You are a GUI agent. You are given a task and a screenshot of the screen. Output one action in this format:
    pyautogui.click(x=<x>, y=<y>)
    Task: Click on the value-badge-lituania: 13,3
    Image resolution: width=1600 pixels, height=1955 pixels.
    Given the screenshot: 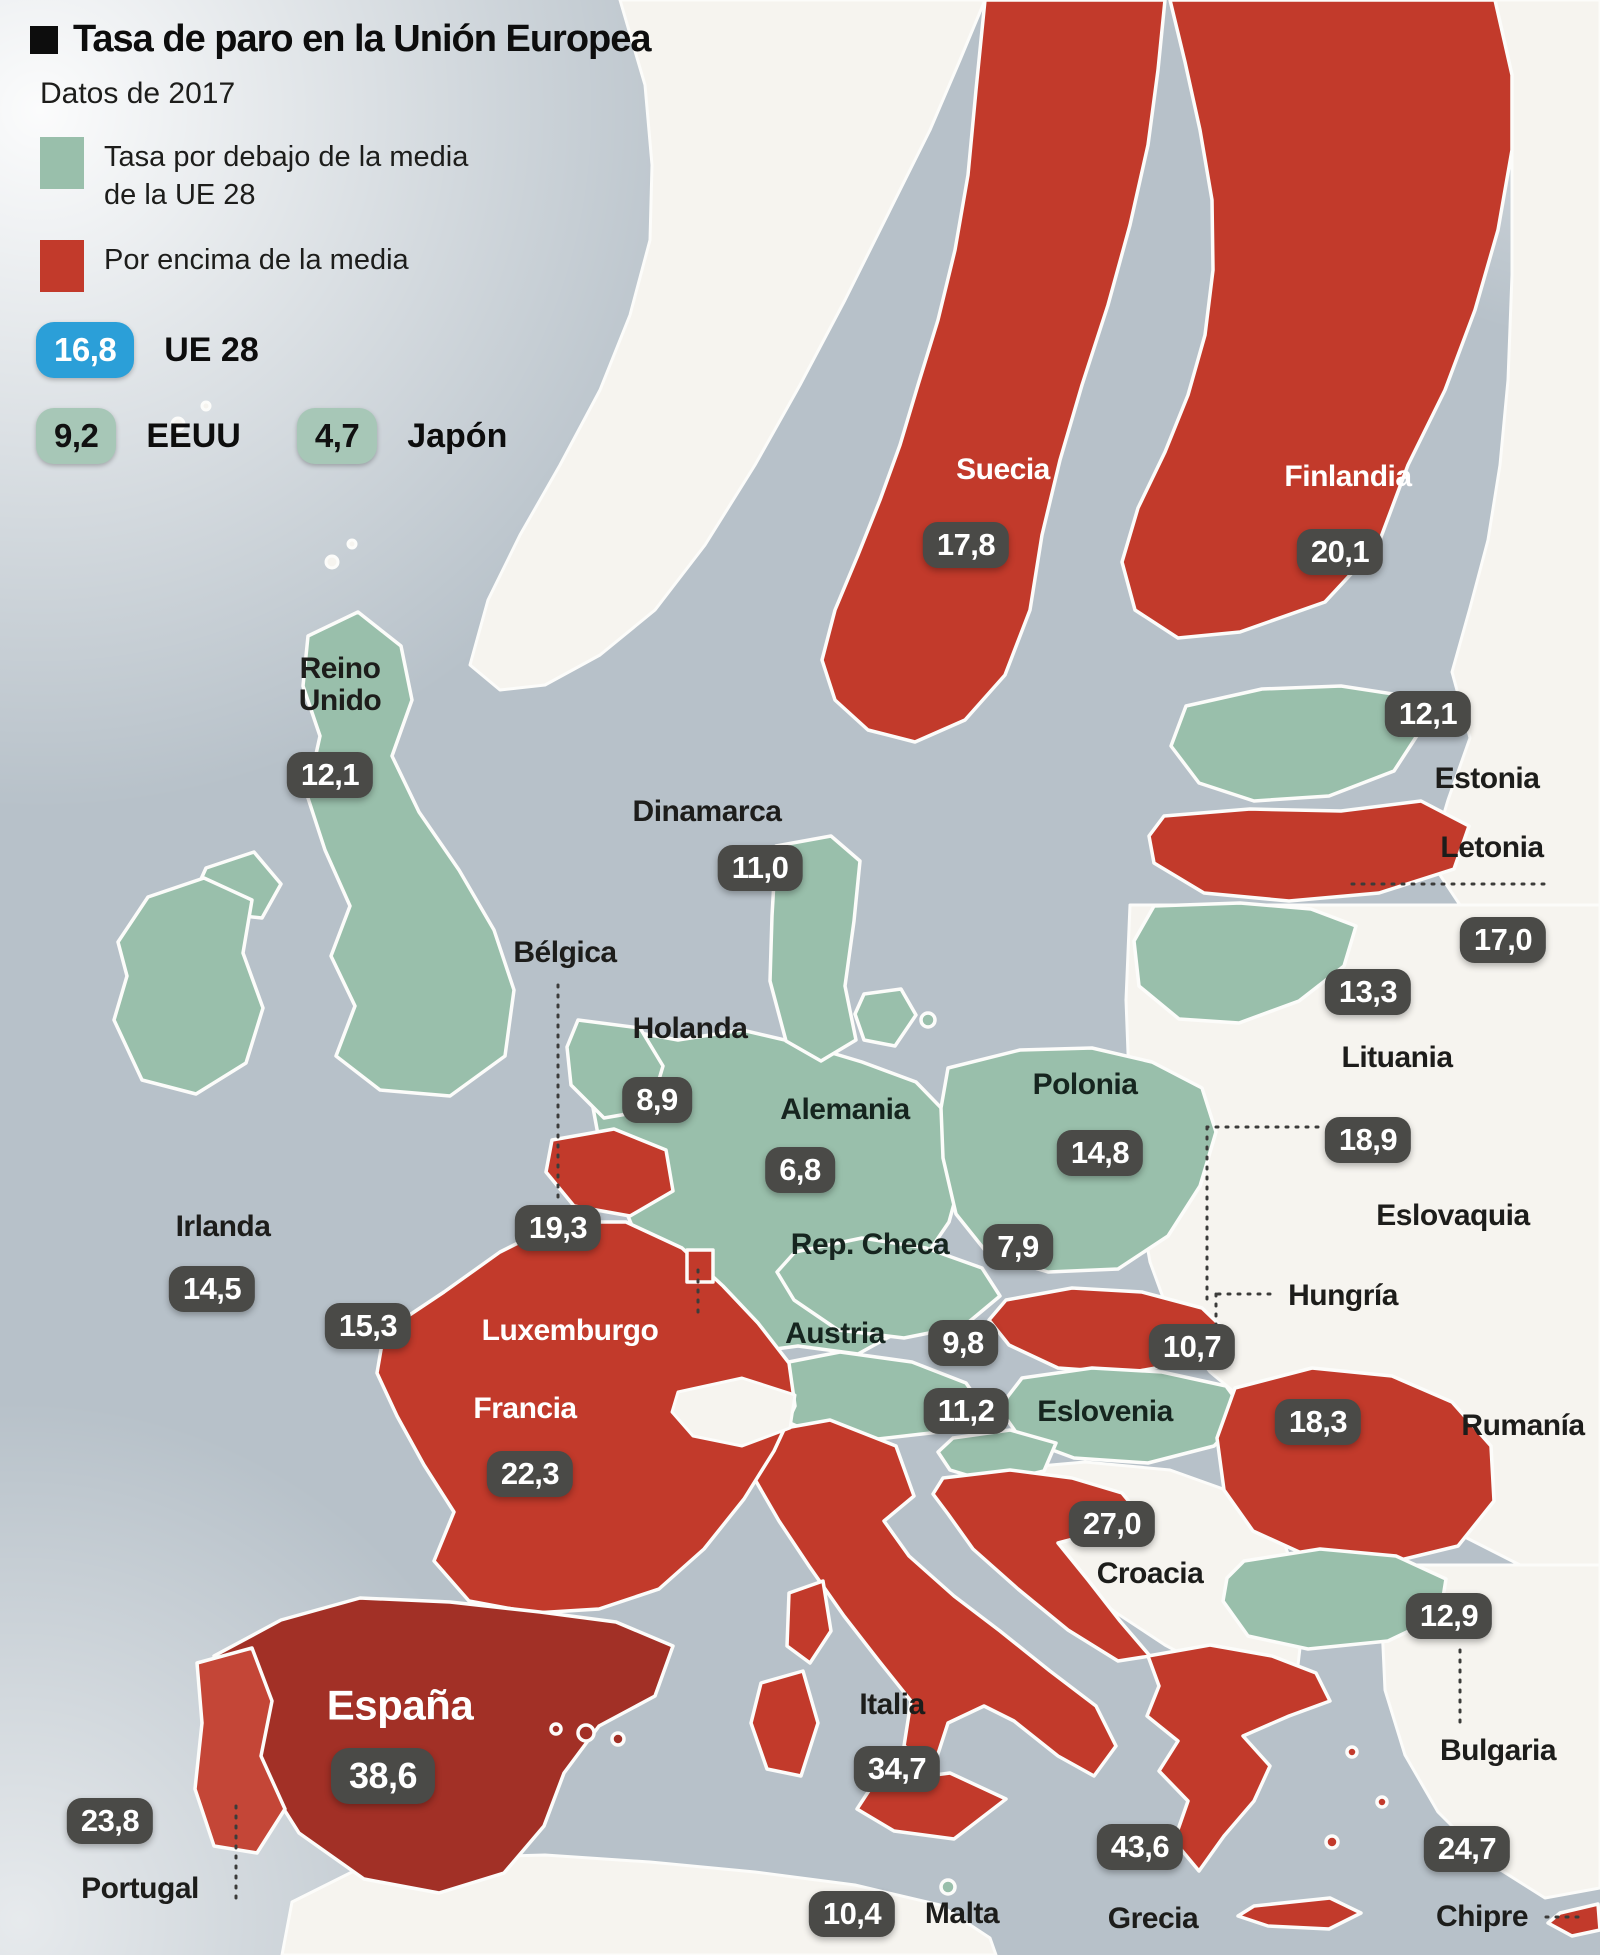 What is the action you would take?
    pyautogui.click(x=1368, y=992)
    